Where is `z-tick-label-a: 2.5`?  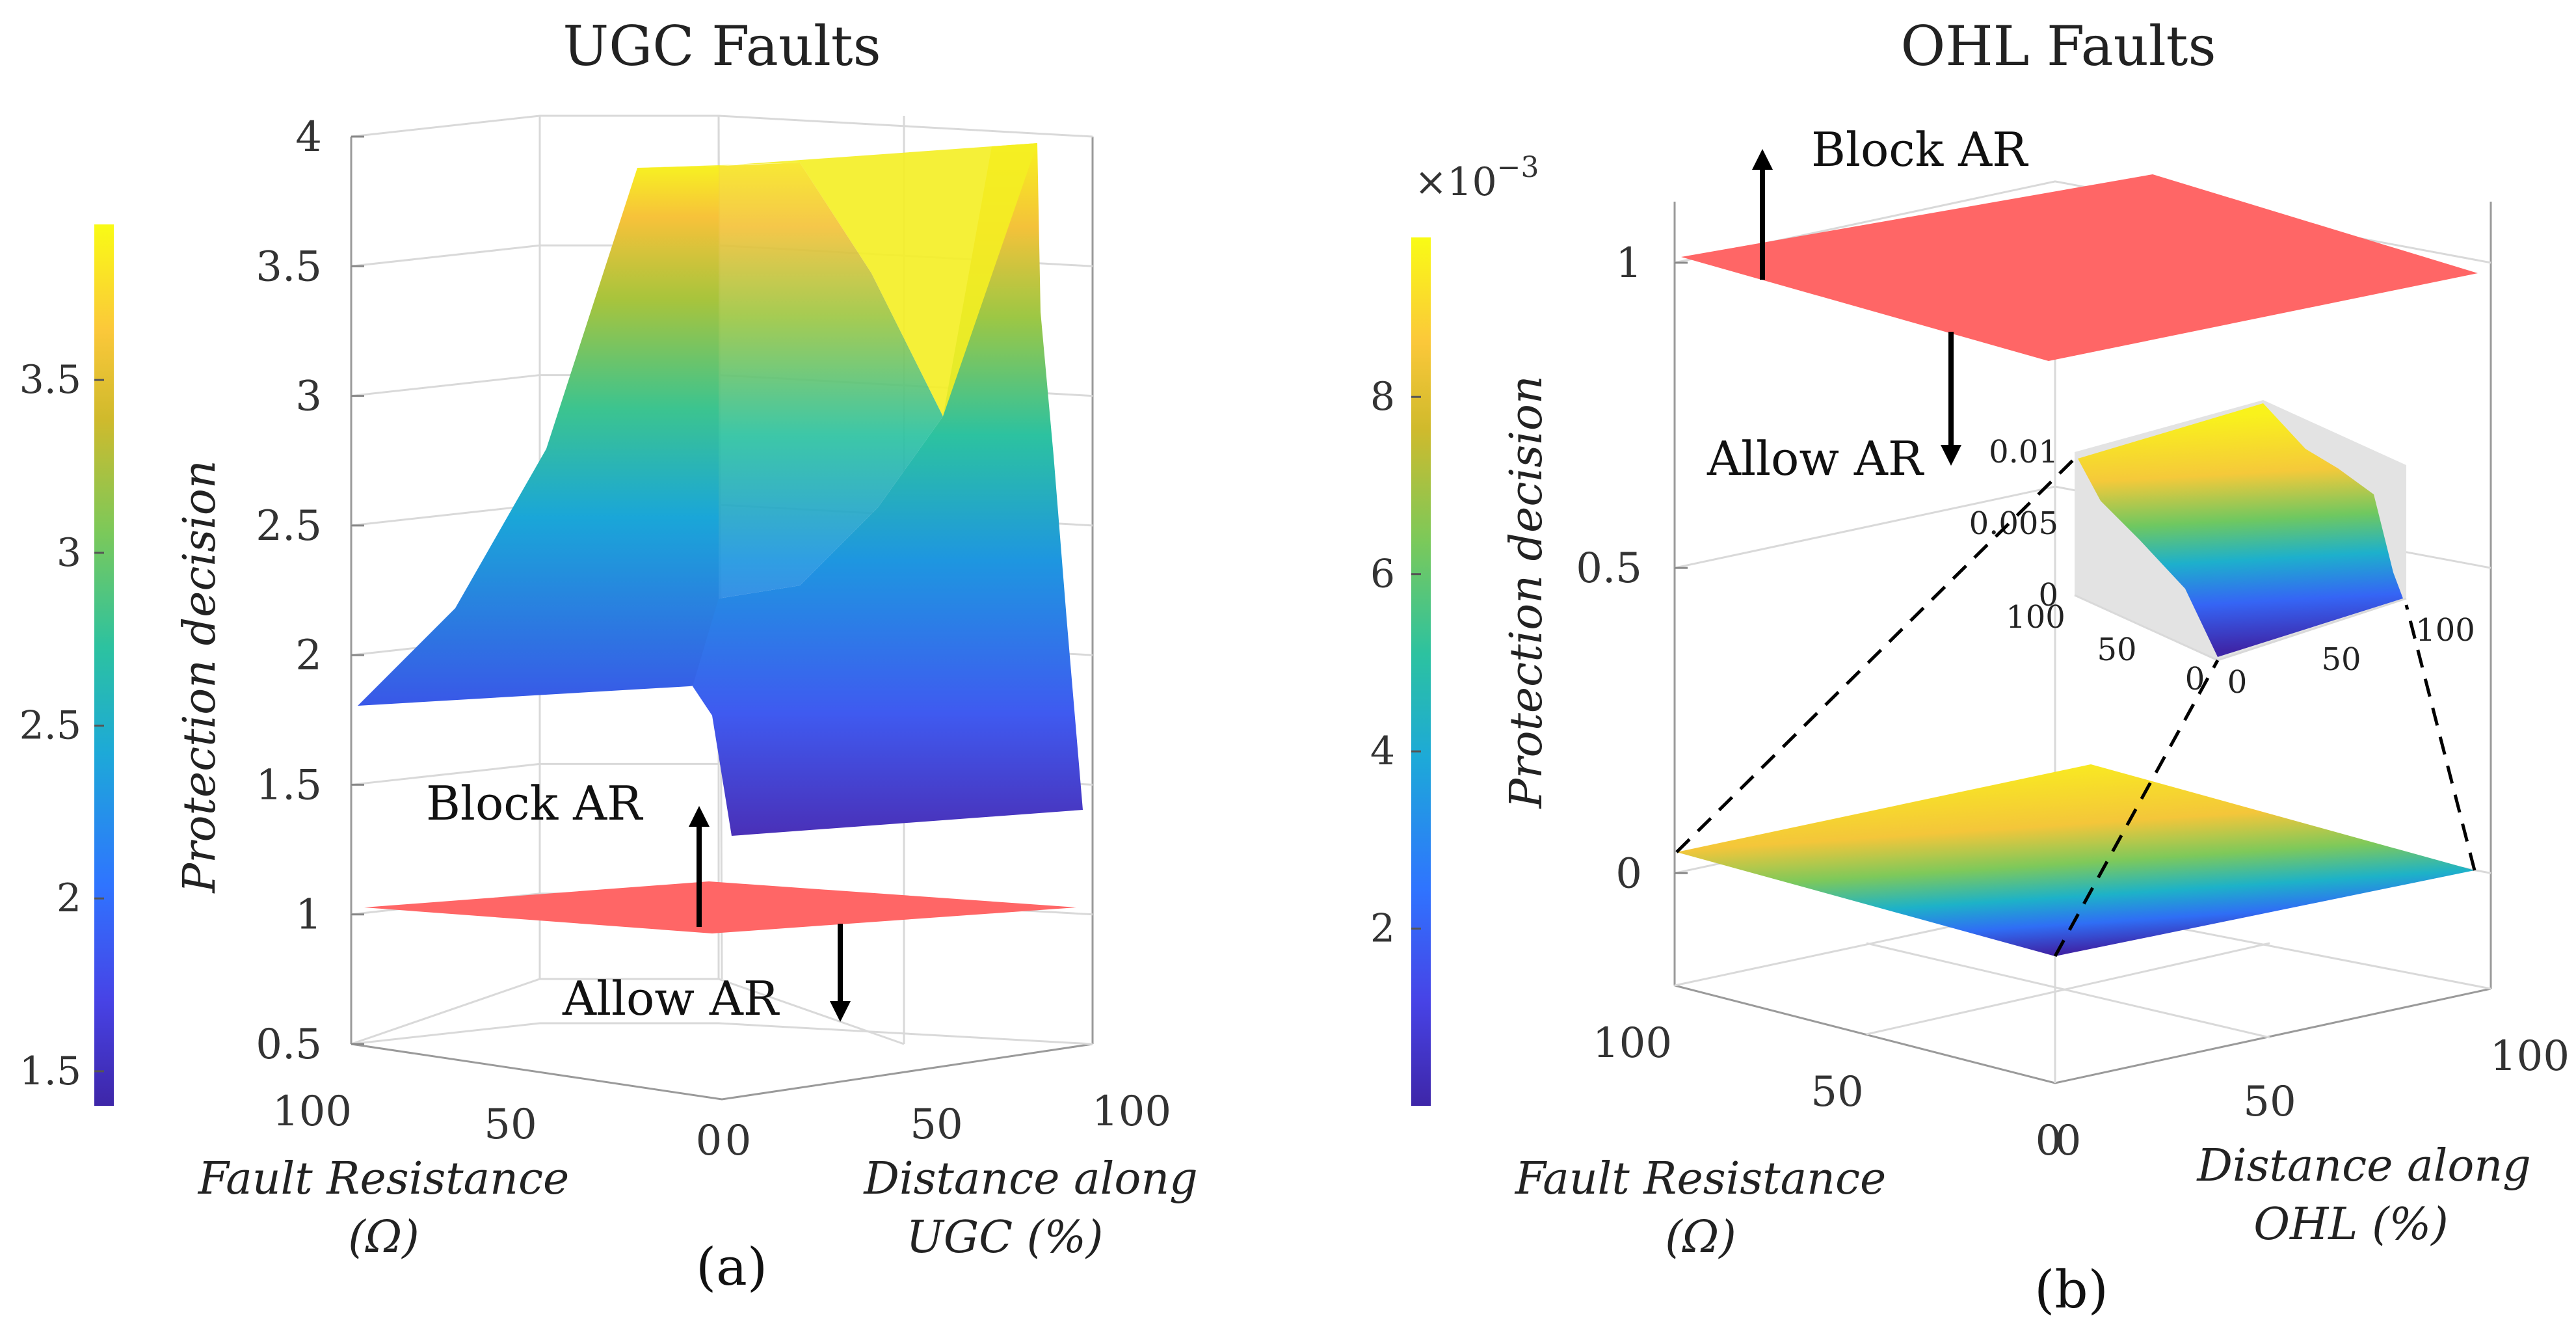 z-tick-label-a: 2.5 is located at coordinates (289, 526).